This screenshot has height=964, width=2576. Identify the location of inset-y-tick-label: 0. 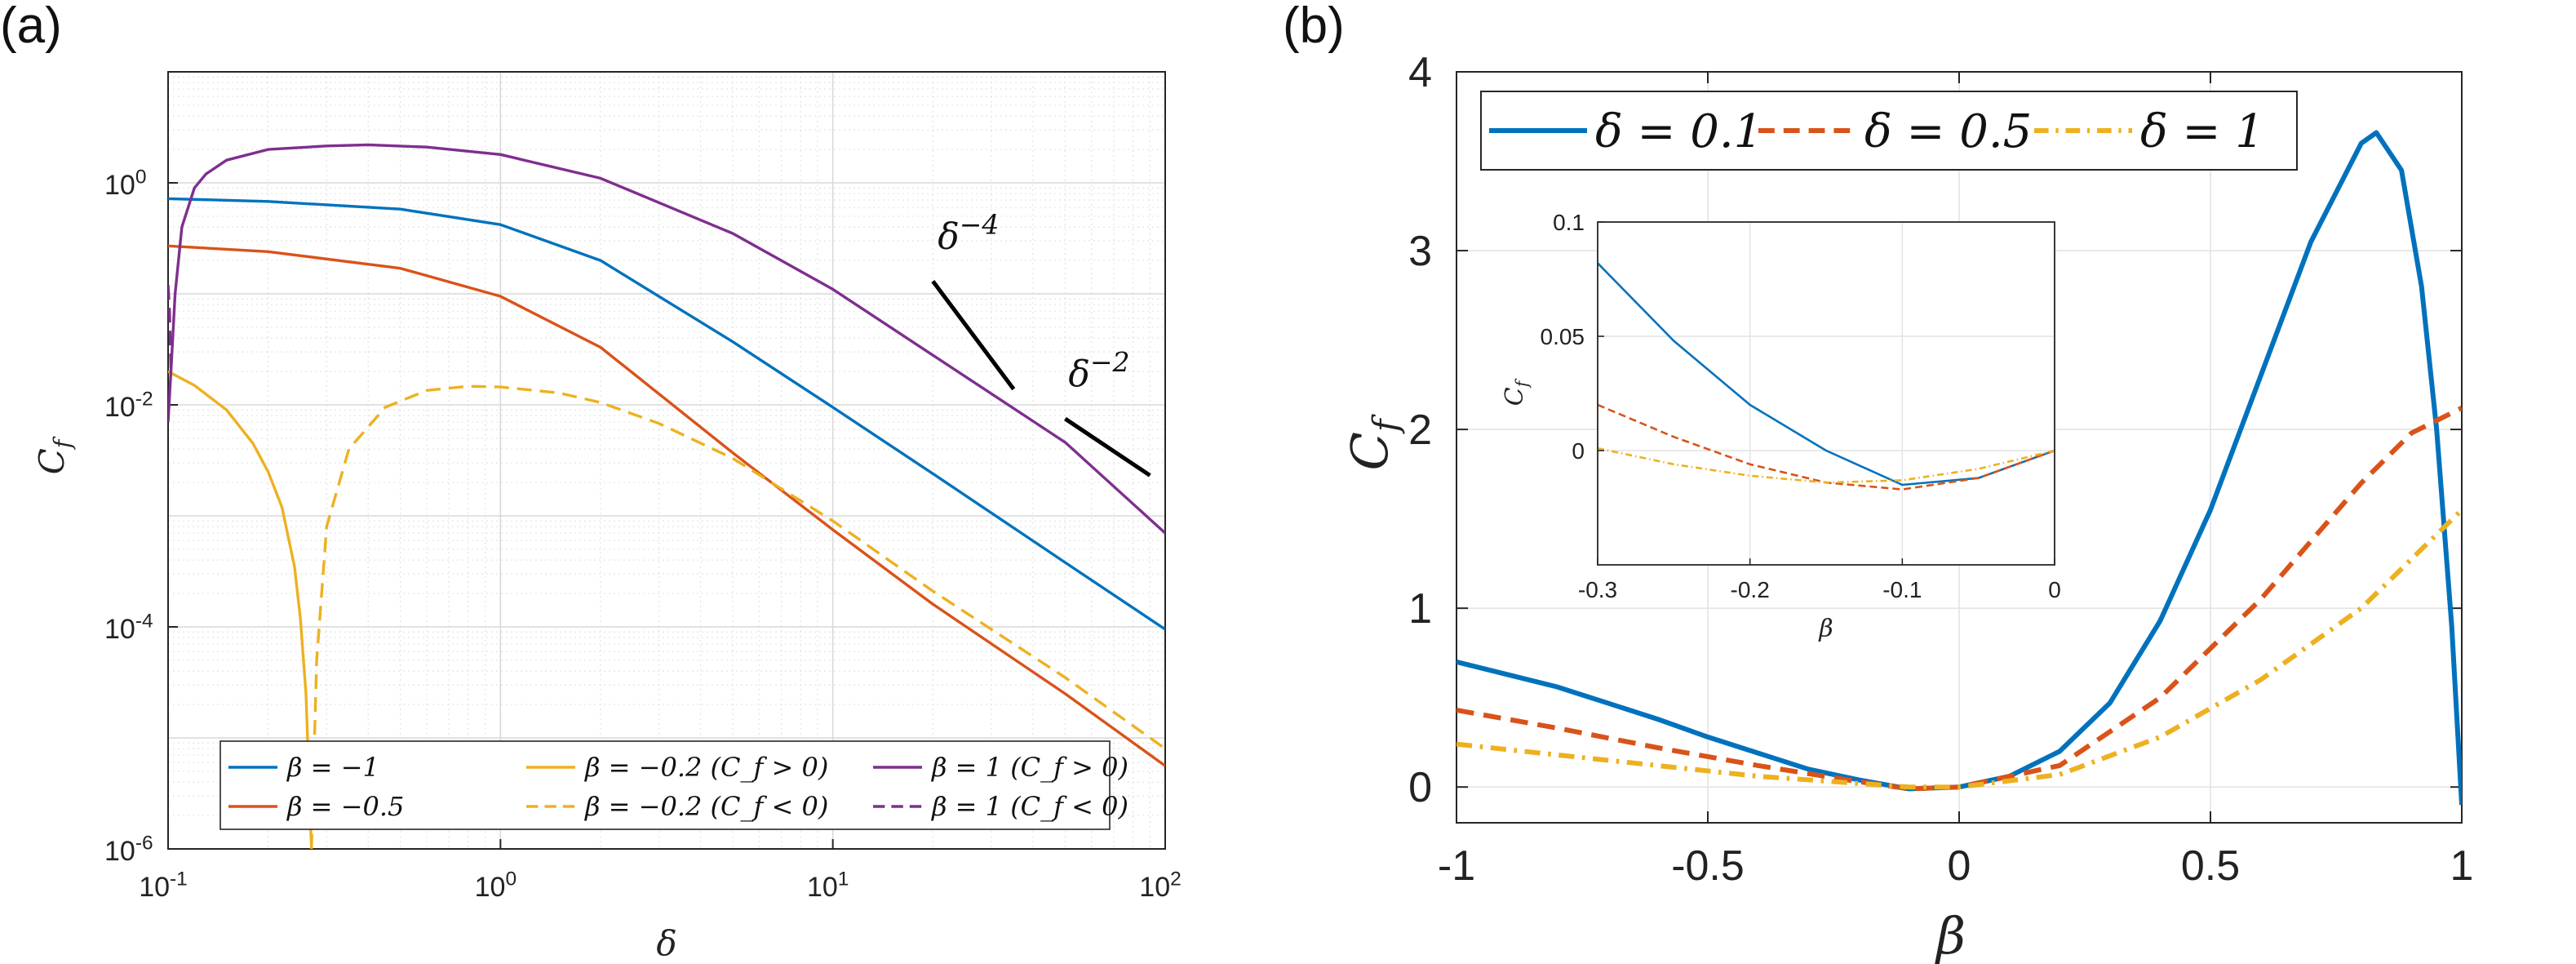
(1578, 451).